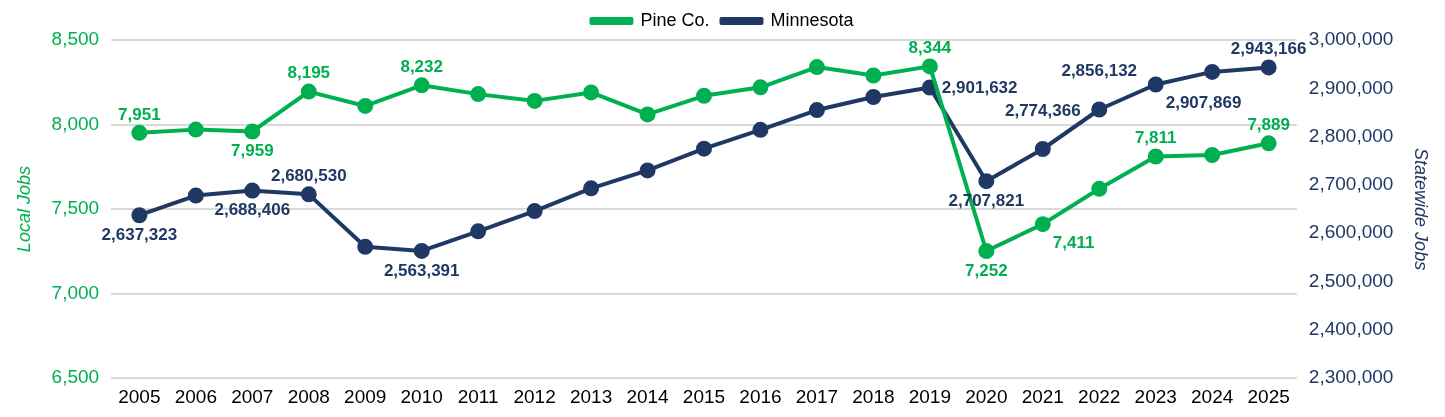 The width and height of the screenshot is (1445, 417). What do you see at coordinates (1351, 135) in the screenshot?
I see `y2-tick-label: 2,800,000` at bounding box center [1351, 135].